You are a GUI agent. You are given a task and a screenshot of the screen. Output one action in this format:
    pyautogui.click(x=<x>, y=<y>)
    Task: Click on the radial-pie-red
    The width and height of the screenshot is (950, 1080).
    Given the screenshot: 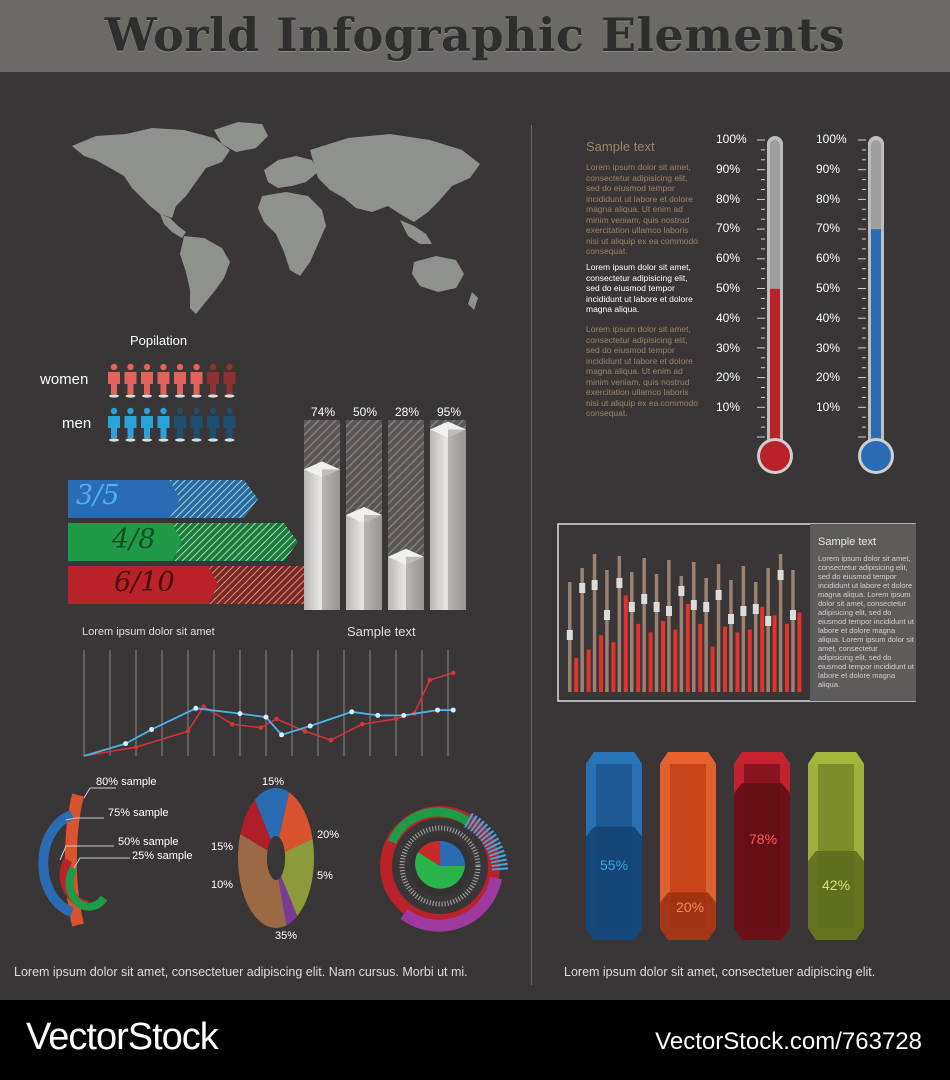 What is the action you would take?
    pyautogui.click(x=429, y=853)
    